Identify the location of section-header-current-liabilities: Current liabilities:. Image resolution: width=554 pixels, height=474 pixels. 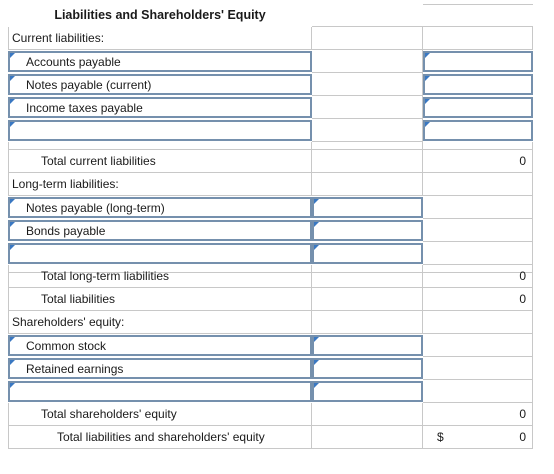
(58, 38).